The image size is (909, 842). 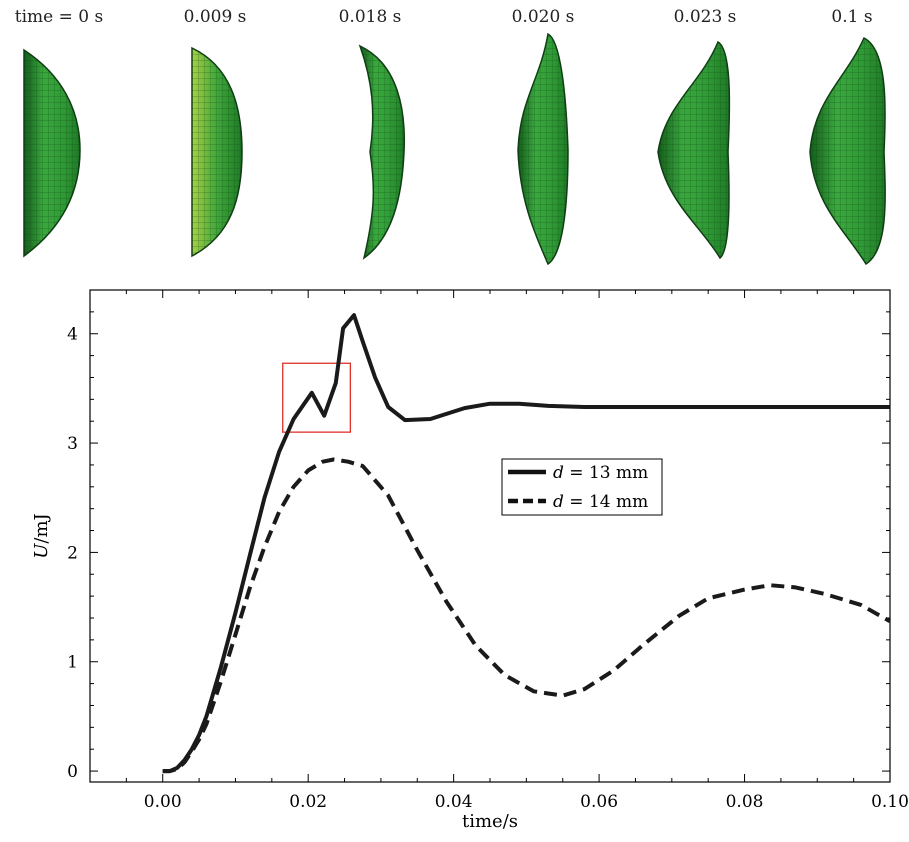 I want to click on legend-item-1: d = 14 mm, so click(x=578, y=502).